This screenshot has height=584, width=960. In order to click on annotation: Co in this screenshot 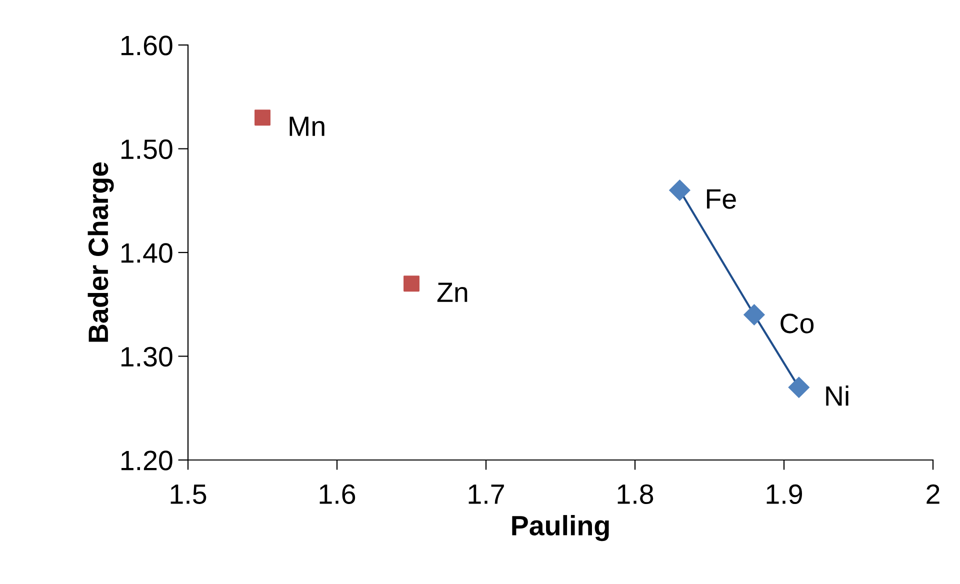, I will do `click(797, 324)`.